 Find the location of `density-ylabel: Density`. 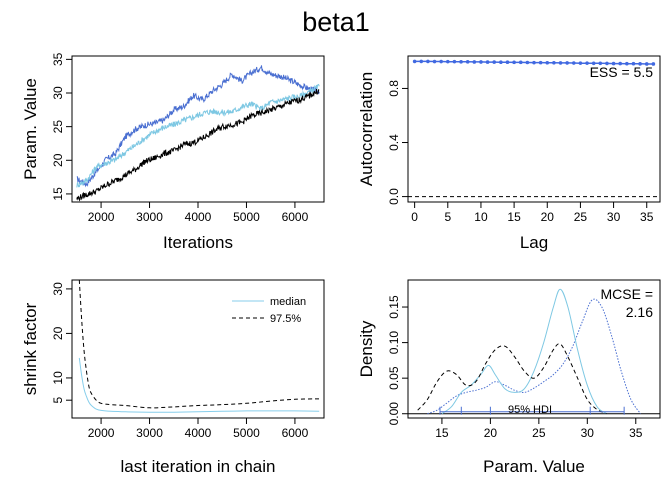

density-ylabel: Density is located at coordinates (366, 348).